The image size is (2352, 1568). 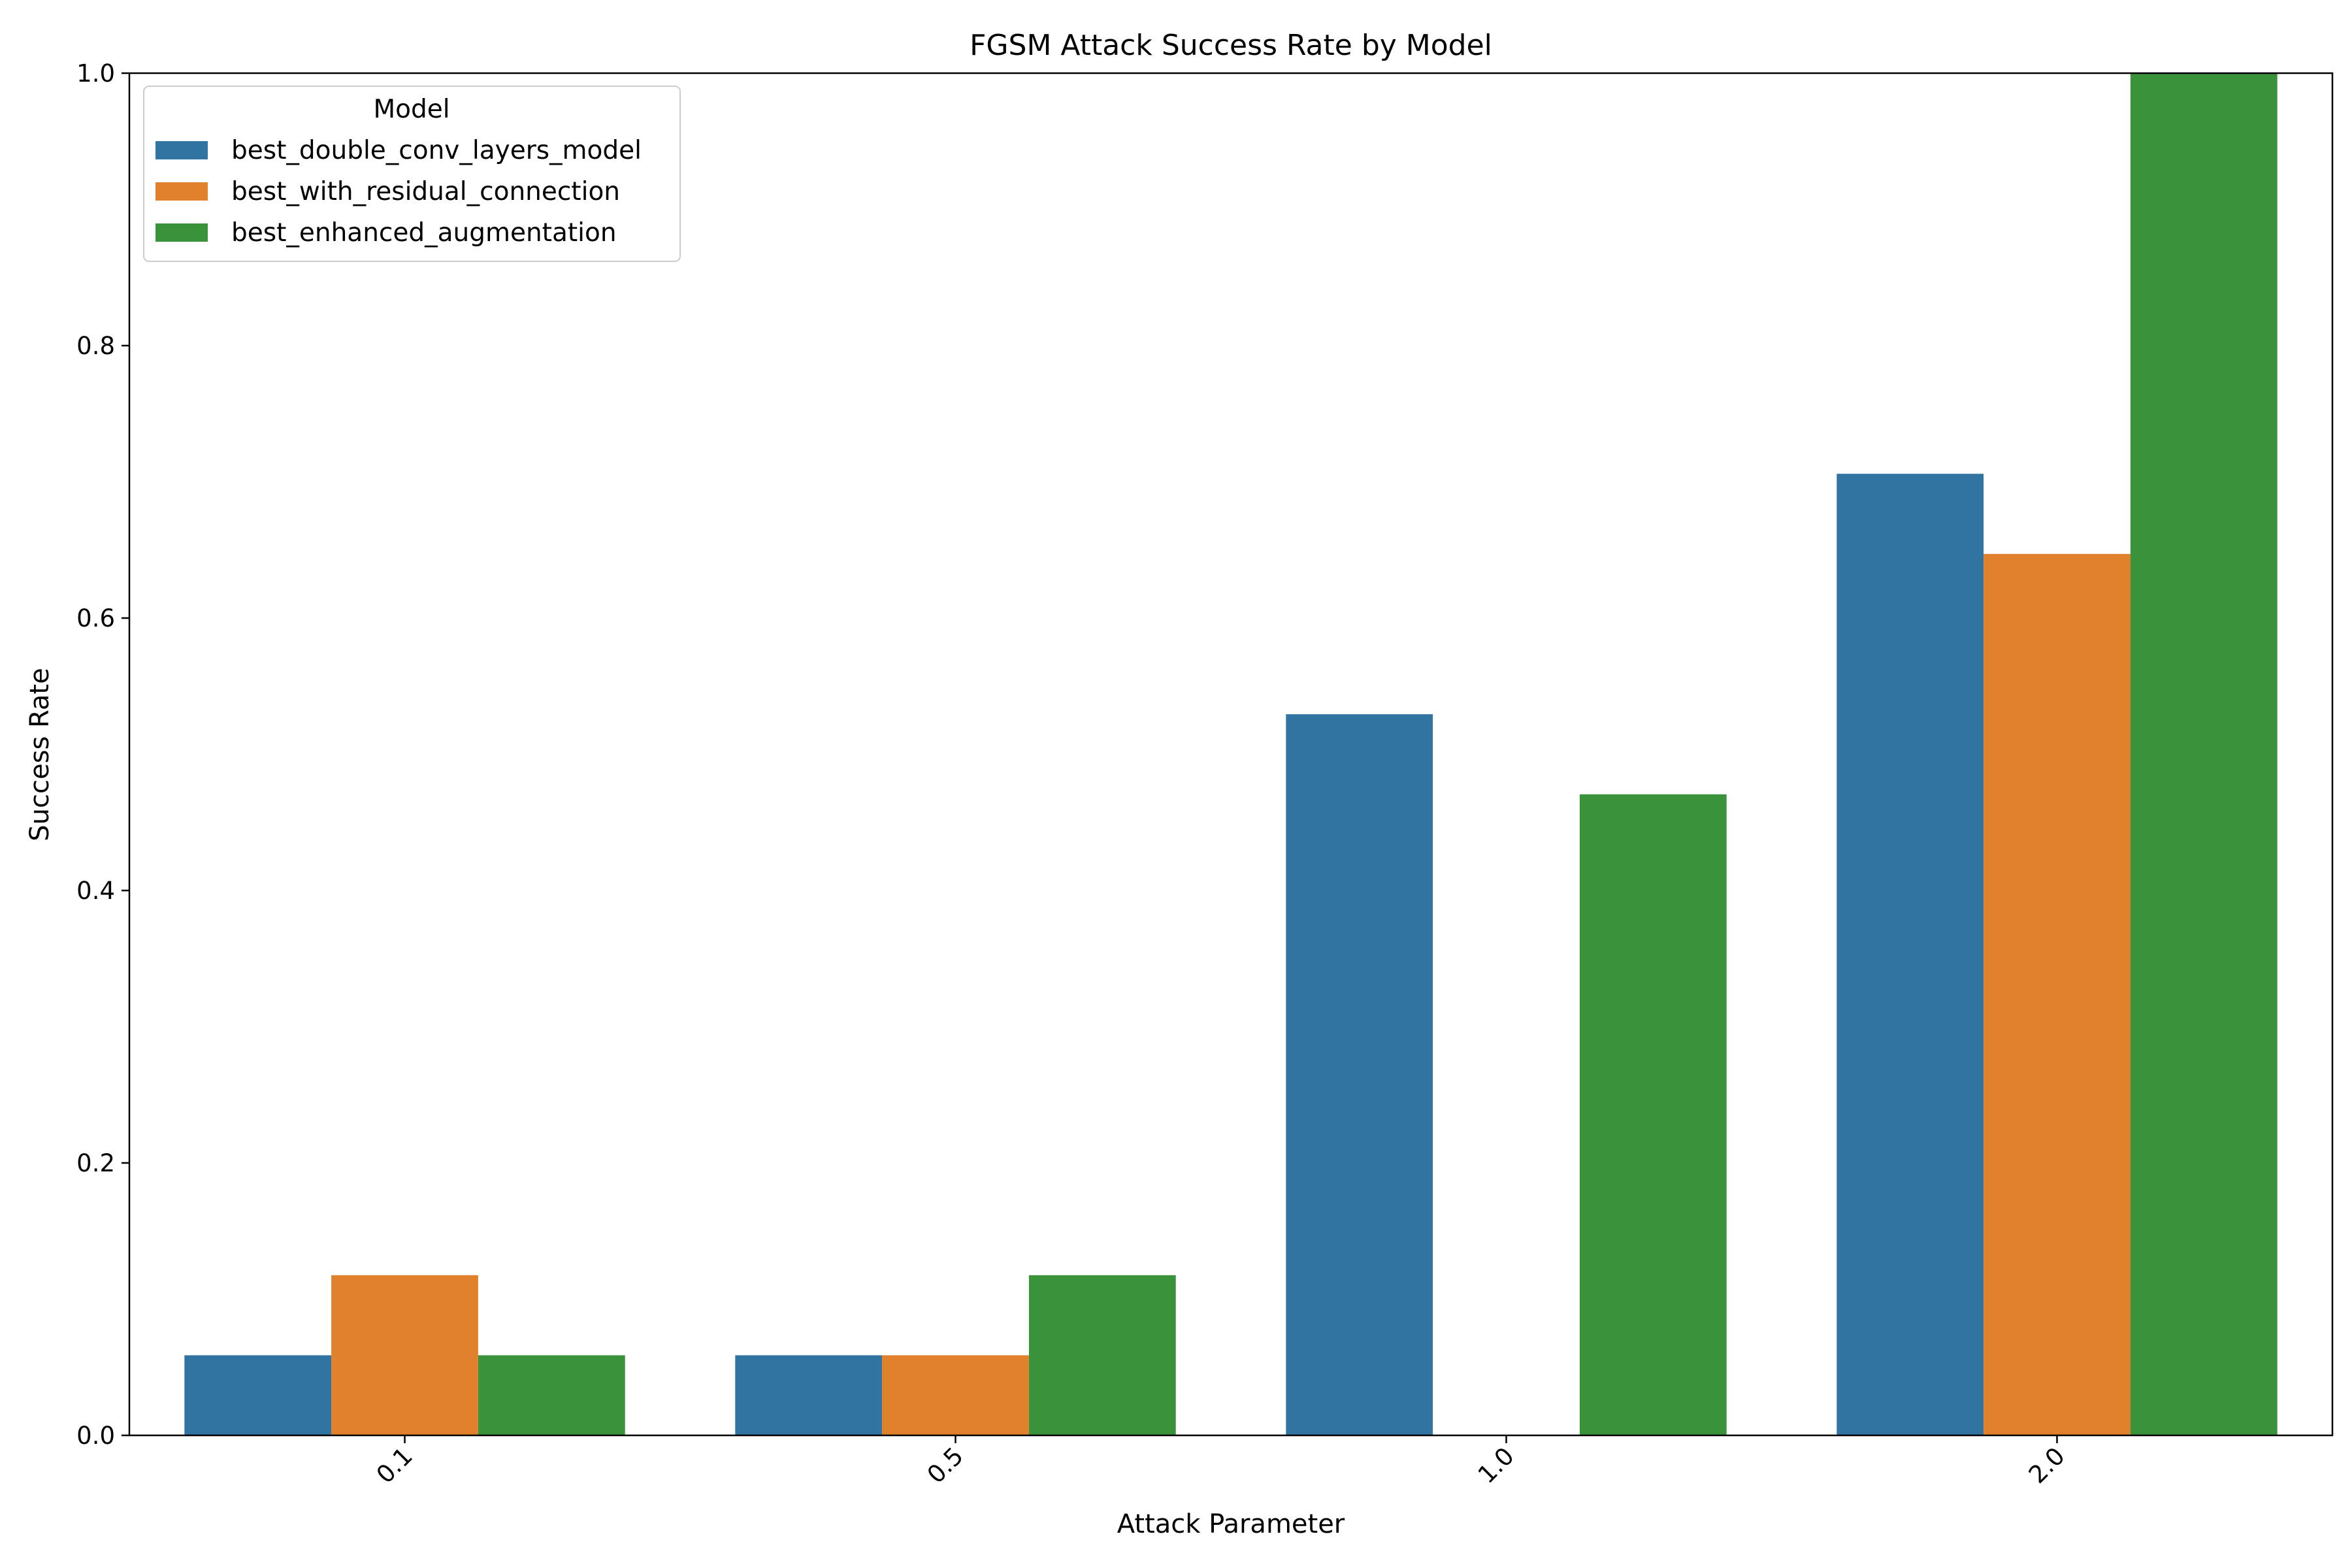 I want to click on bar-best_double_conv_layers_model-1.0, so click(x=1359, y=1074).